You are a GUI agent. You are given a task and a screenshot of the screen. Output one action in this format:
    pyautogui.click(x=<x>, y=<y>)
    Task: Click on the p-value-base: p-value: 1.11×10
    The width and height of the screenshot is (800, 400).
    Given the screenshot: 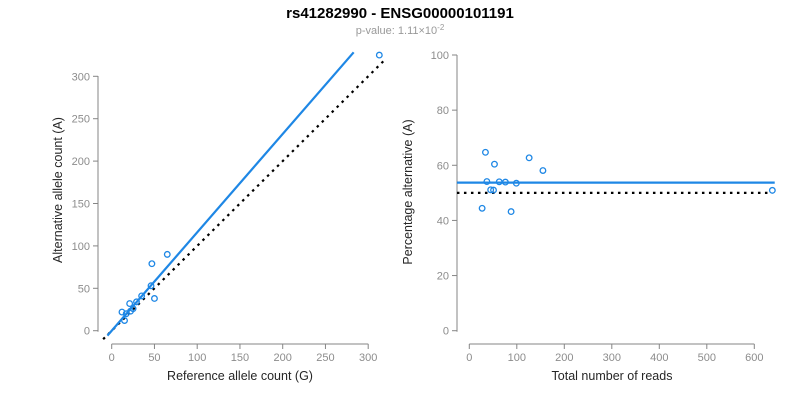 What is the action you would take?
    pyautogui.click(x=396, y=31)
    